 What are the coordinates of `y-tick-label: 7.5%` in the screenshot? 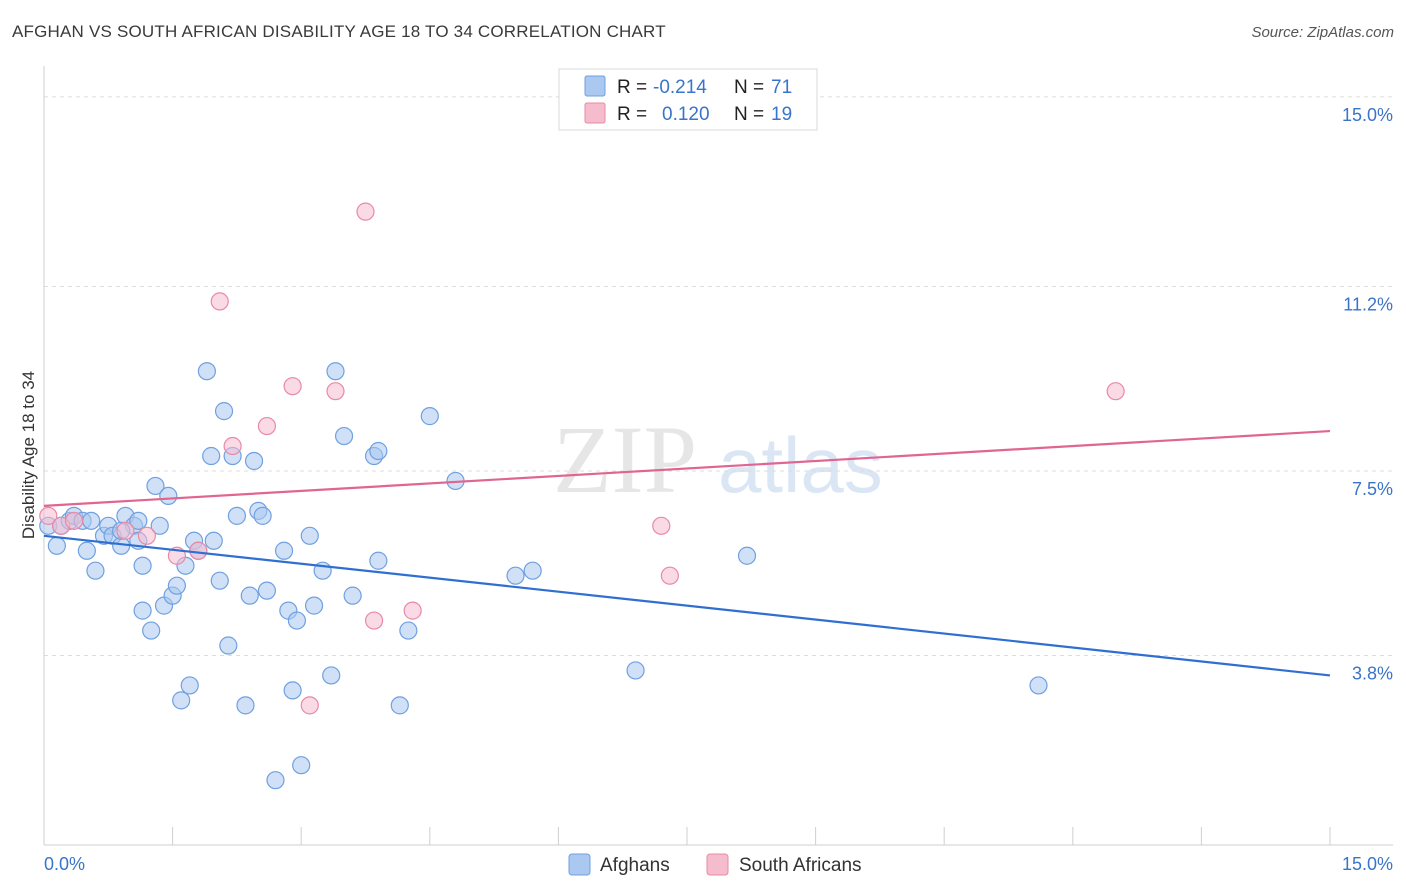 It's located at (1372, 489).